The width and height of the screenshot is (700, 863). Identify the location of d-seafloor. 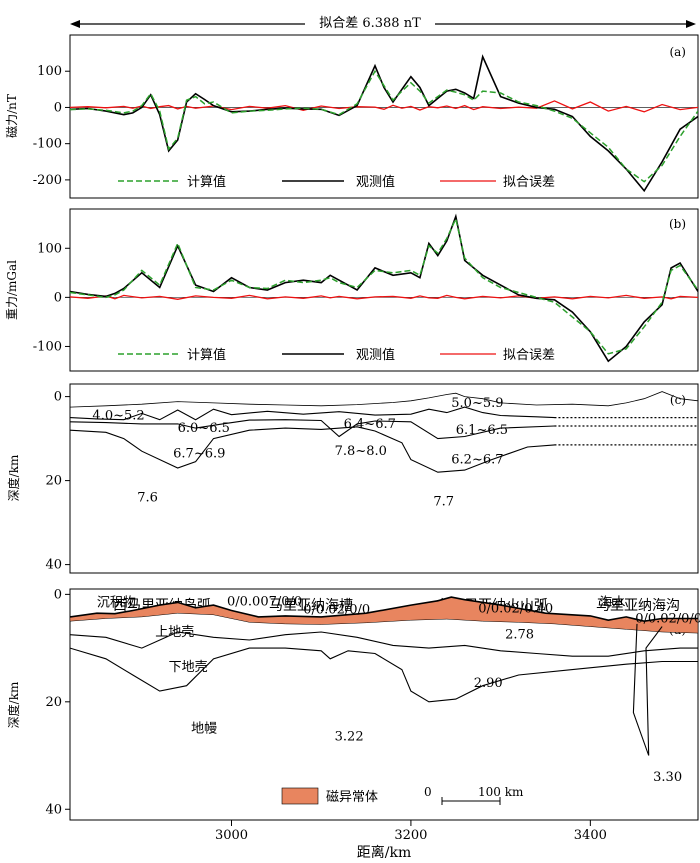
(384, 609).